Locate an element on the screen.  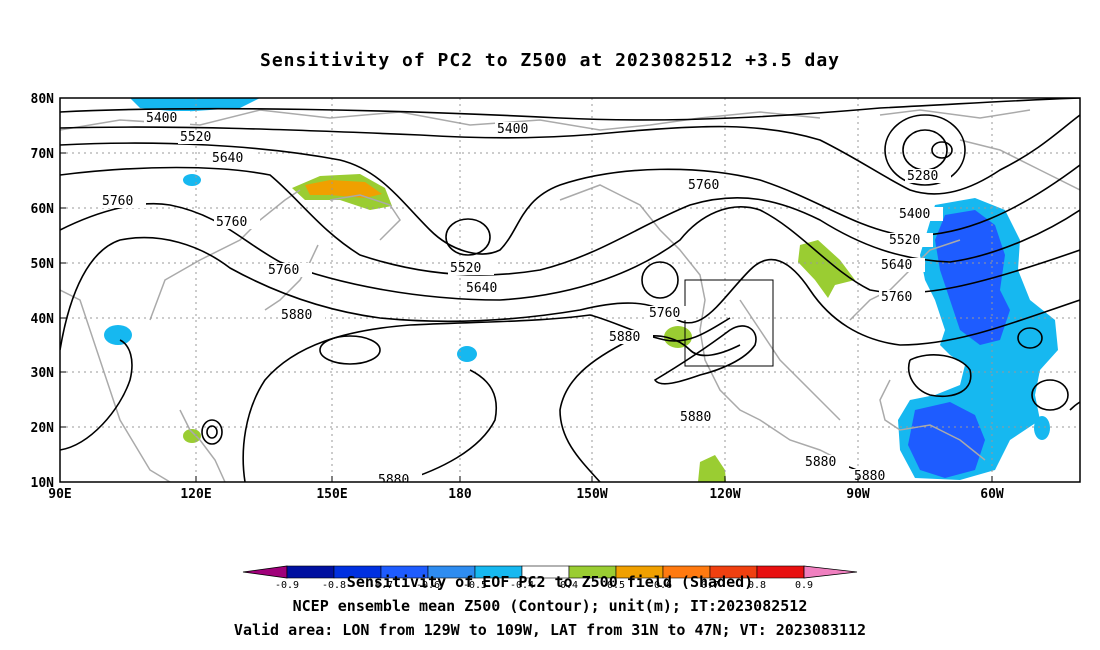
contour-label-5520-b: 5520 is located at coordinates (465, 268).